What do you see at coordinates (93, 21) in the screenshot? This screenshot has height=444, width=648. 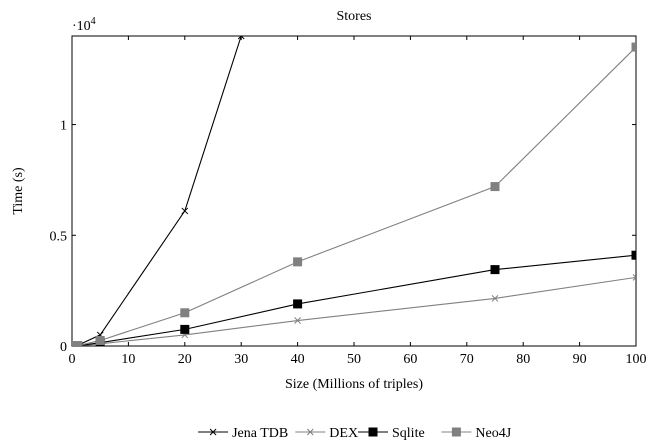 I see `y-multiplier-exponent: 4` at bounding box center [93, 21].